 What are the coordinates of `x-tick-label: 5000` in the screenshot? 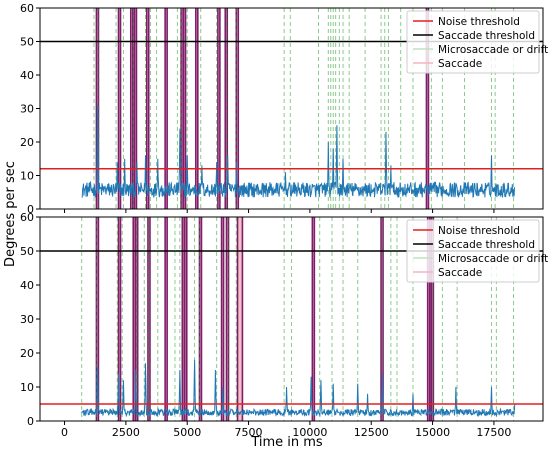 It's located at (187, 432).